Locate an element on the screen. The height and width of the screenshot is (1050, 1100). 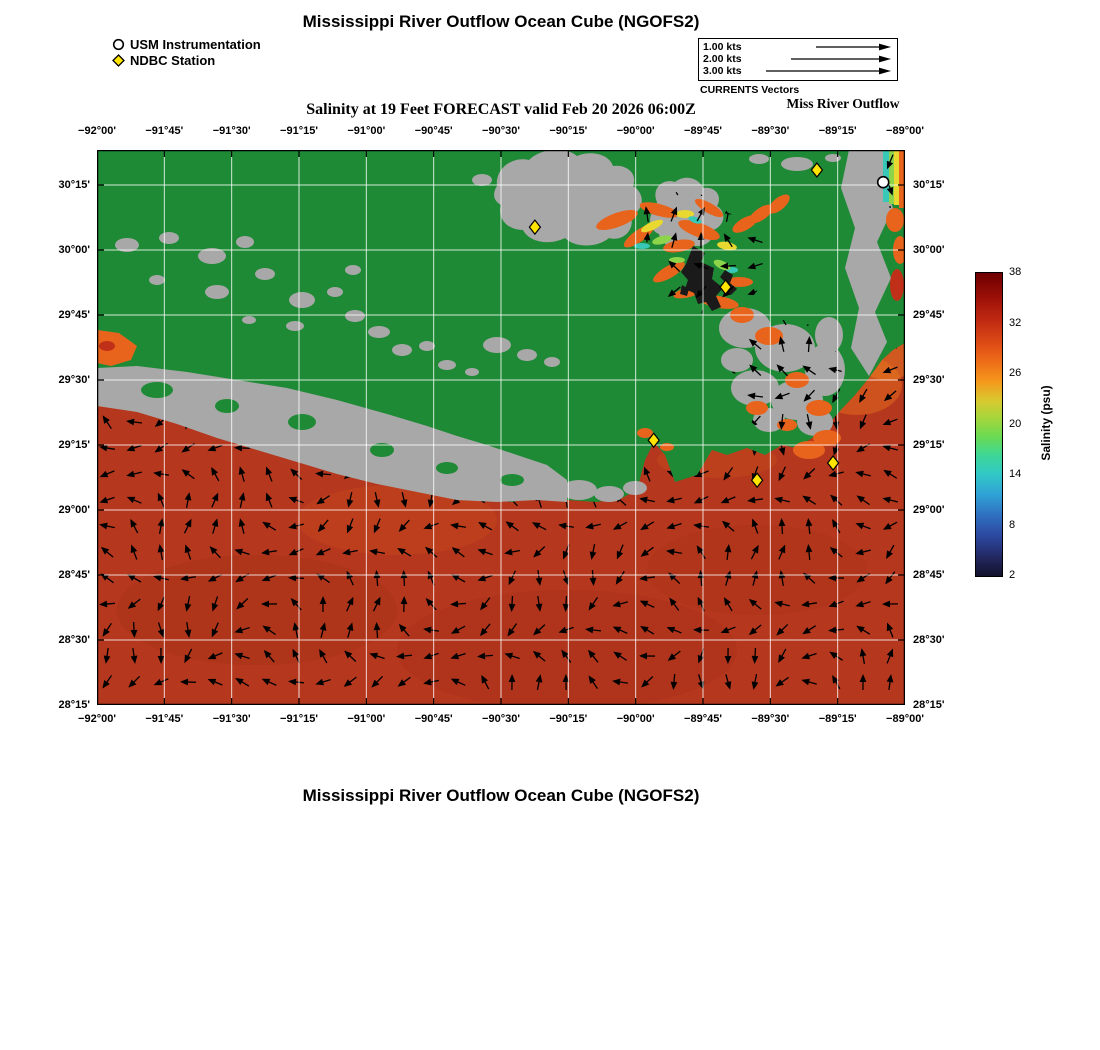
lon-tick-label-top: −90°00' is located at coordinates (635, 131).